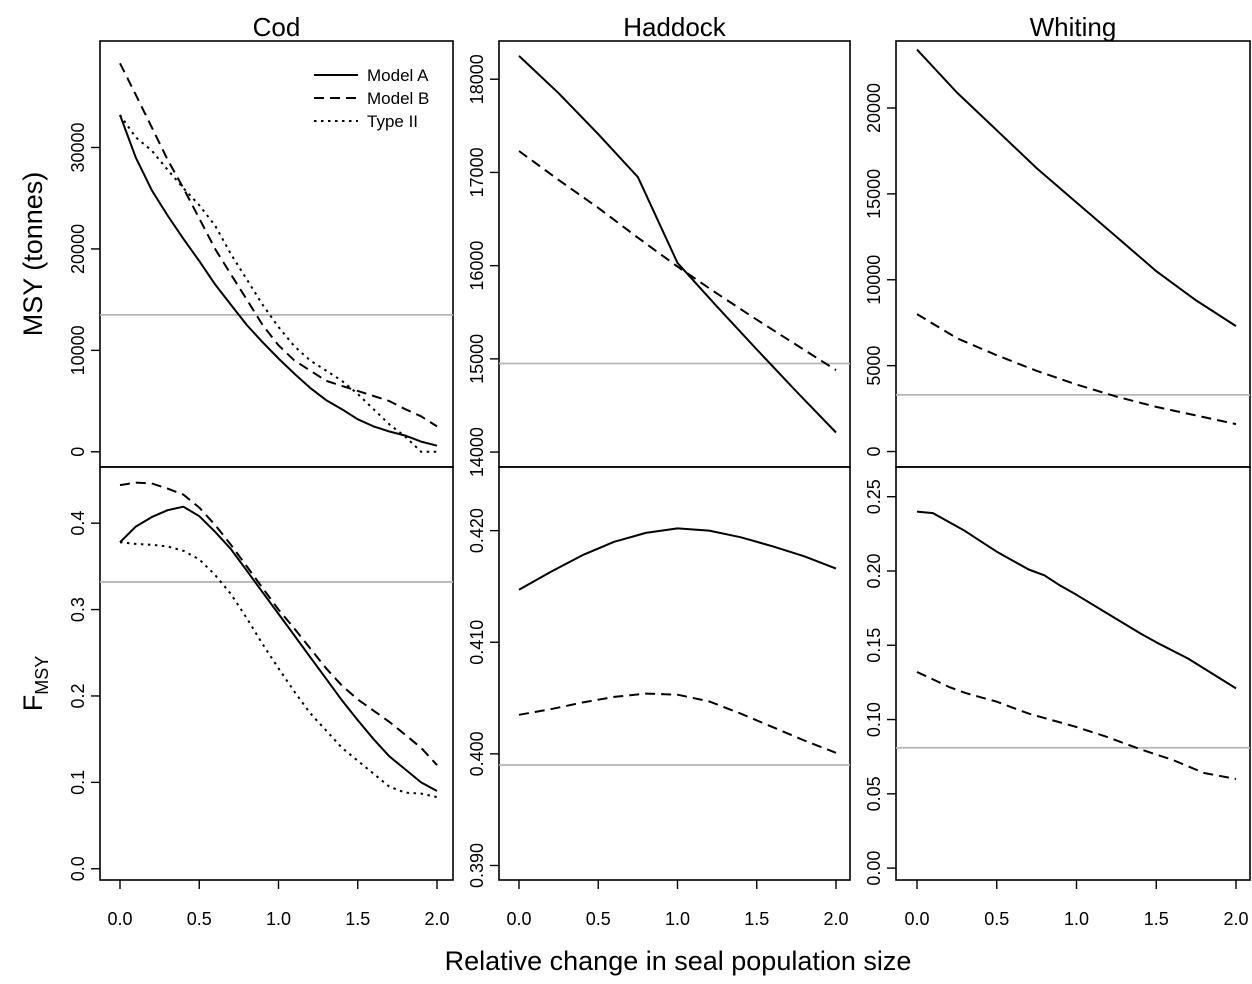 This screenshot has width=1252, height=984. What do you see at coordinates (42, 675) in the screenshot?
I see `y-axis-title-fmsy-subscript: MSY` at bounding box center [42, 675].